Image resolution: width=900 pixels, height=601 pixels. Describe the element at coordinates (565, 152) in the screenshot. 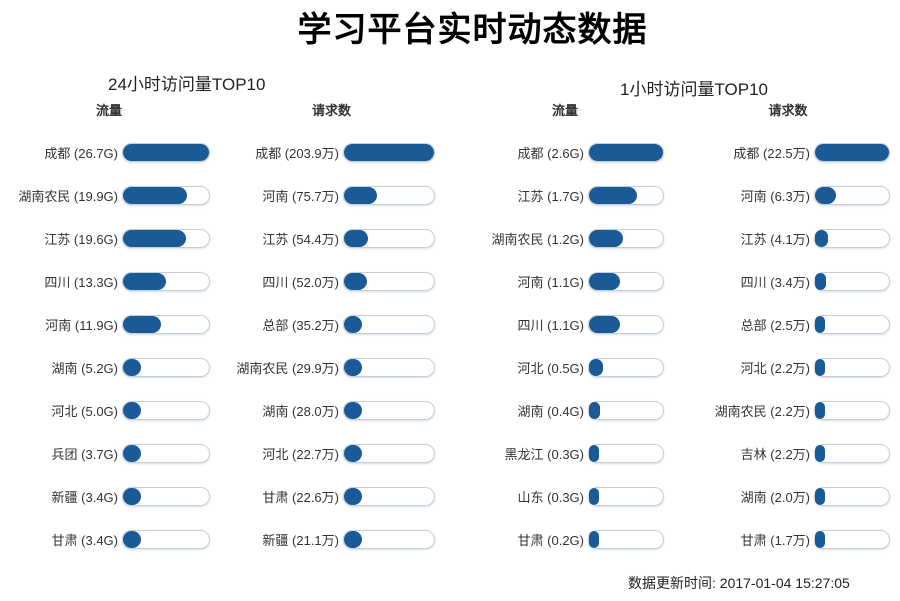

I see `bar-row: 成都 (2.6G)` at that location.